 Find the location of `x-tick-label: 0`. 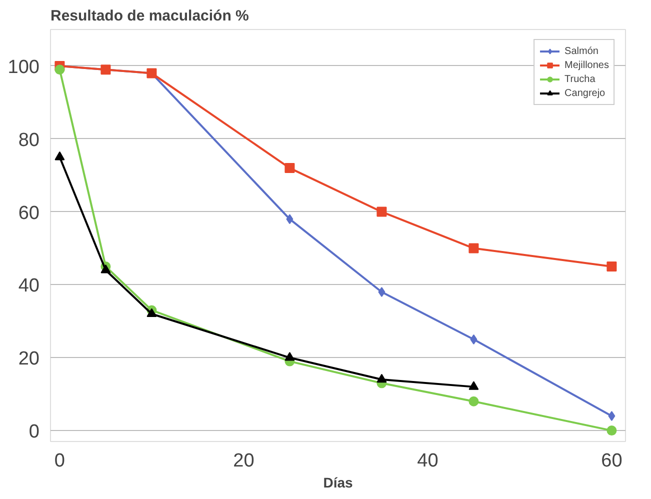

x-tick-label: 0 is located at coordinates (59, 461).